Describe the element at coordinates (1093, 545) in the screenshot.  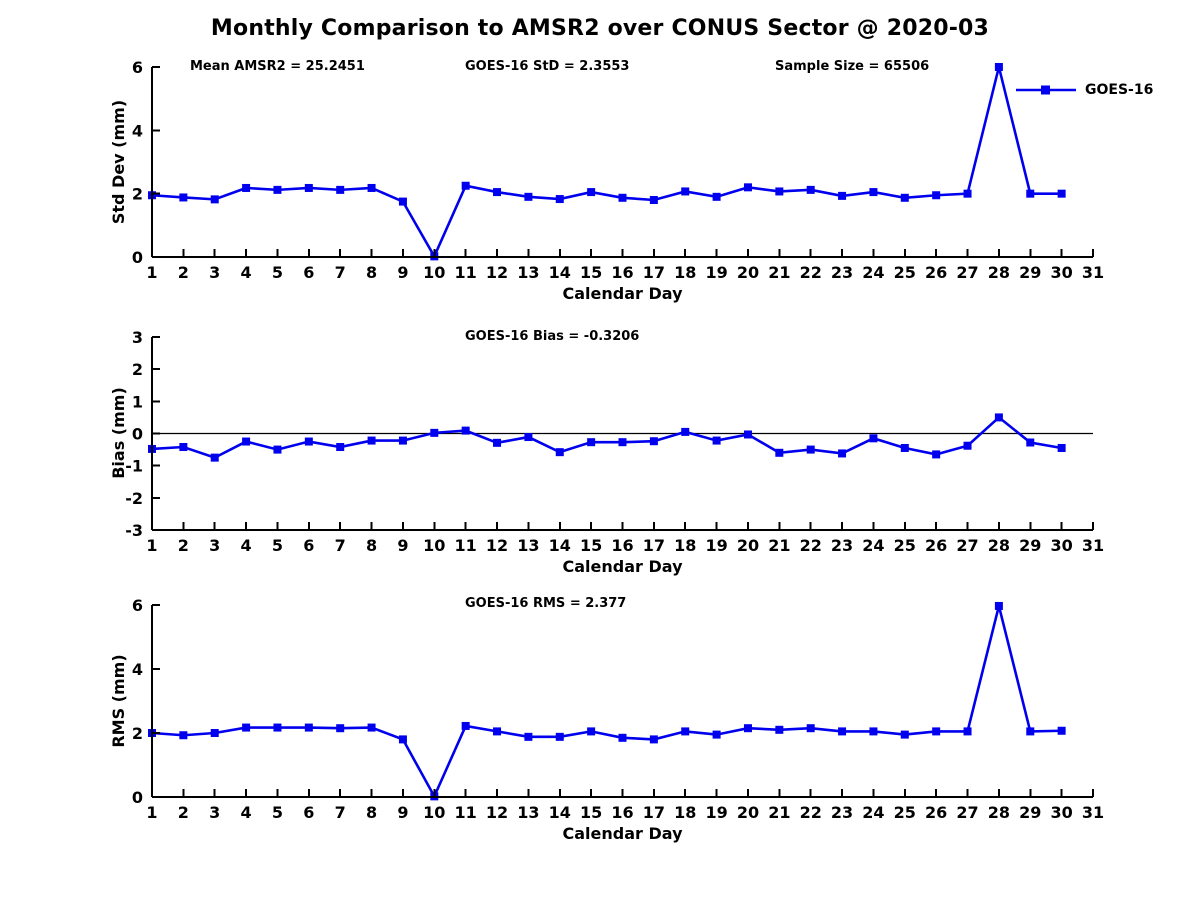
I see `svg-text: 31` at that location.